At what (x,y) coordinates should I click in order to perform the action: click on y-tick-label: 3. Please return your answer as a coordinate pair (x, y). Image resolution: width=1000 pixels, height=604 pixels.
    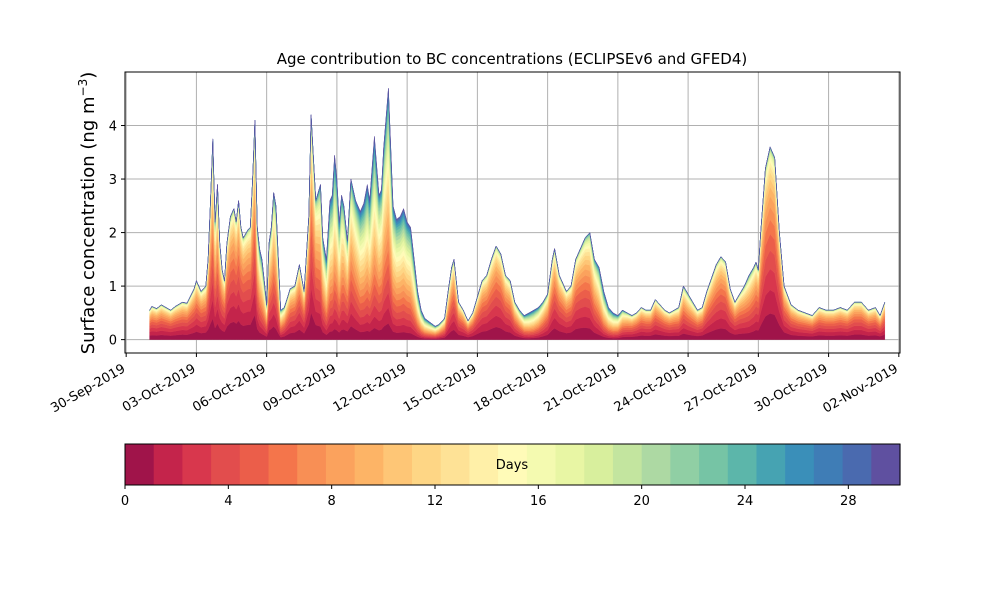
    Looking at the image, I should click on (113, 180).